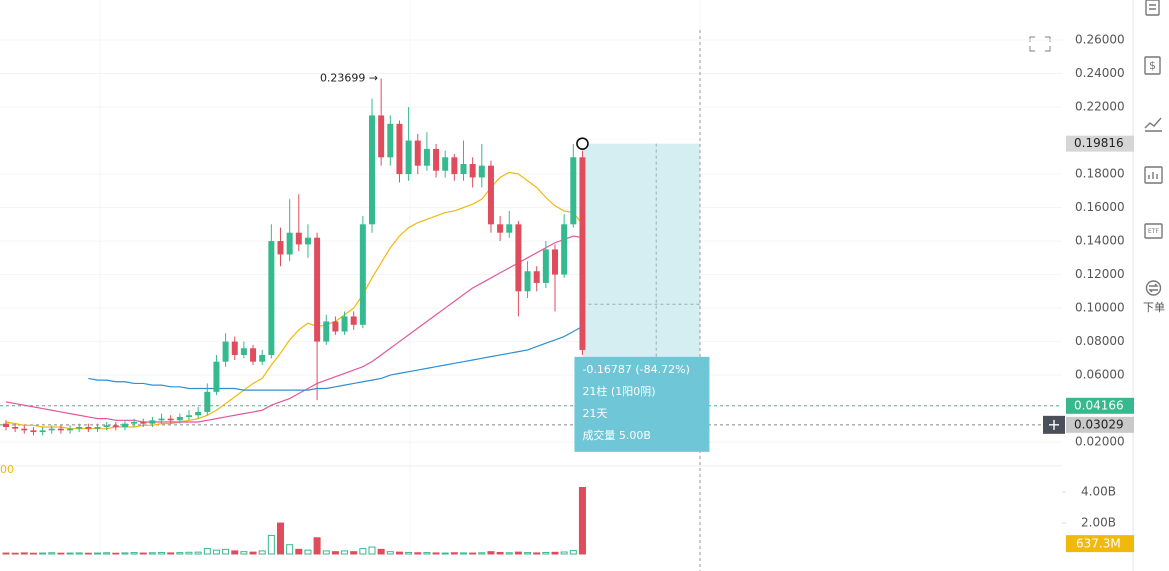 The width and height of the screenshot is (1169, 571). Describe the element at coordinates (335, 358) in the screenshot. I see `ma-line` at that location.